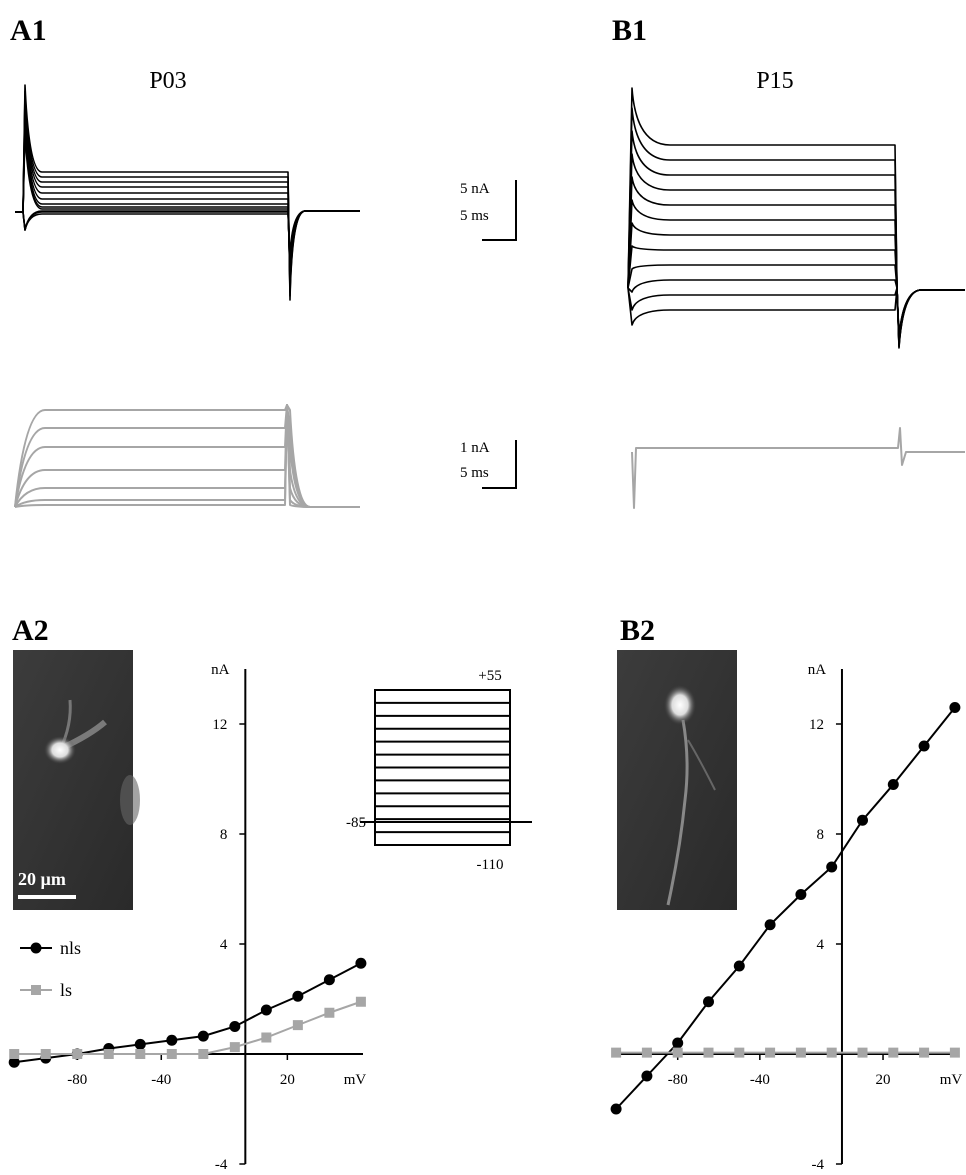  I want to click on scale-label: 1 nA, so click(475, 448).